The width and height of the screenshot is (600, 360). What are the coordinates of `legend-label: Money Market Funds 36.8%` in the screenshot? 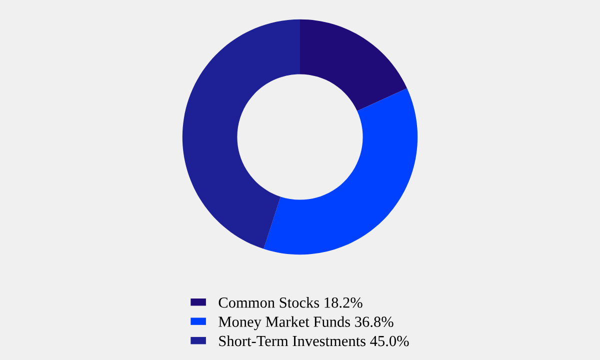 It's located at (306, 323).